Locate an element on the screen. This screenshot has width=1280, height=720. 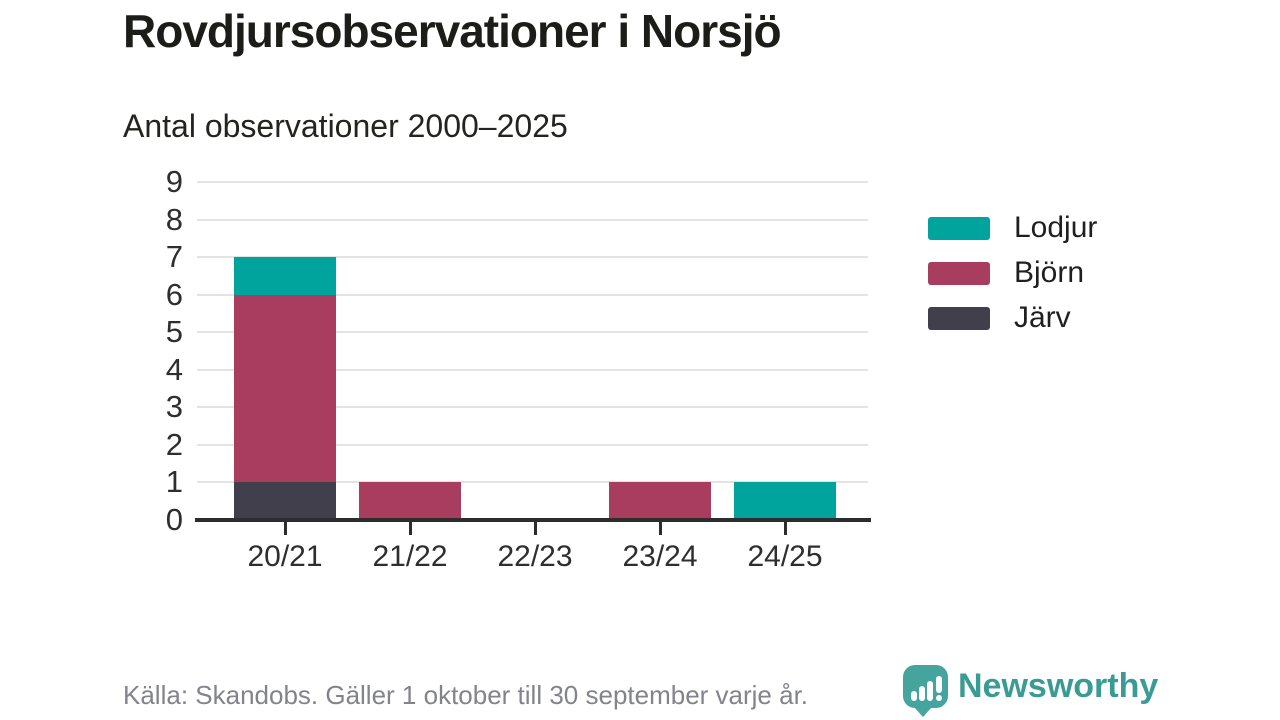
bar-20-21-bjrn is located at coordinates (285, 388).